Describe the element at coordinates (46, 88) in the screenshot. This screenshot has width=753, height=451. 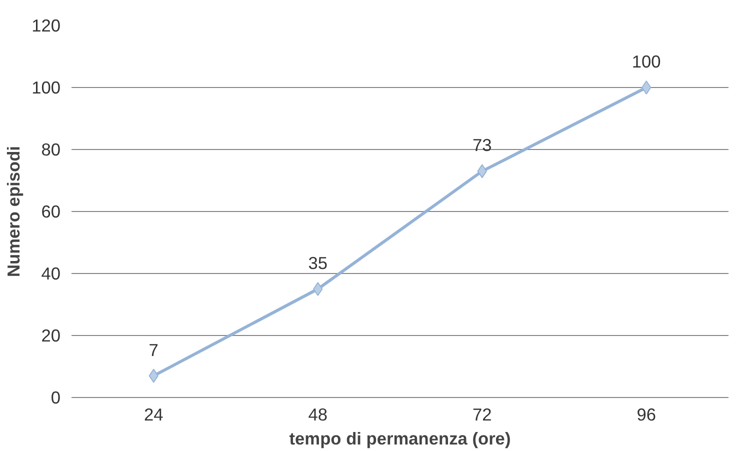
I see `y-tick-label: 100` at that location.